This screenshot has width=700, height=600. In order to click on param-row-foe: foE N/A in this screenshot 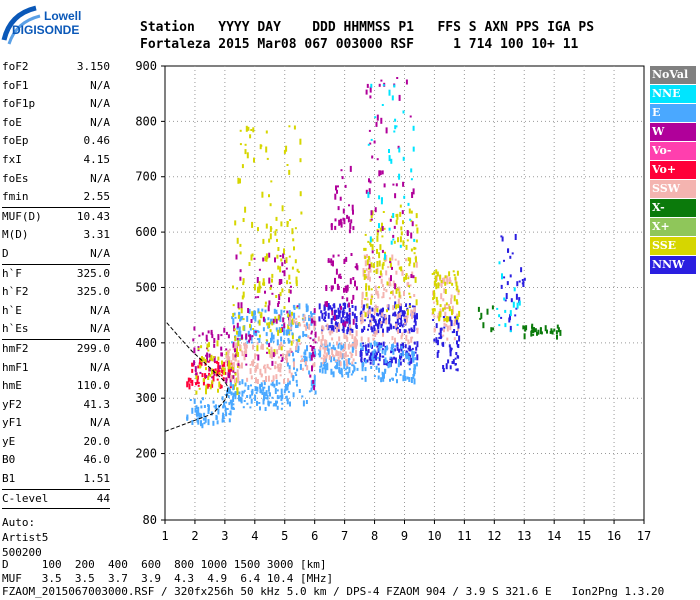, I will do `click(56, 123)`.